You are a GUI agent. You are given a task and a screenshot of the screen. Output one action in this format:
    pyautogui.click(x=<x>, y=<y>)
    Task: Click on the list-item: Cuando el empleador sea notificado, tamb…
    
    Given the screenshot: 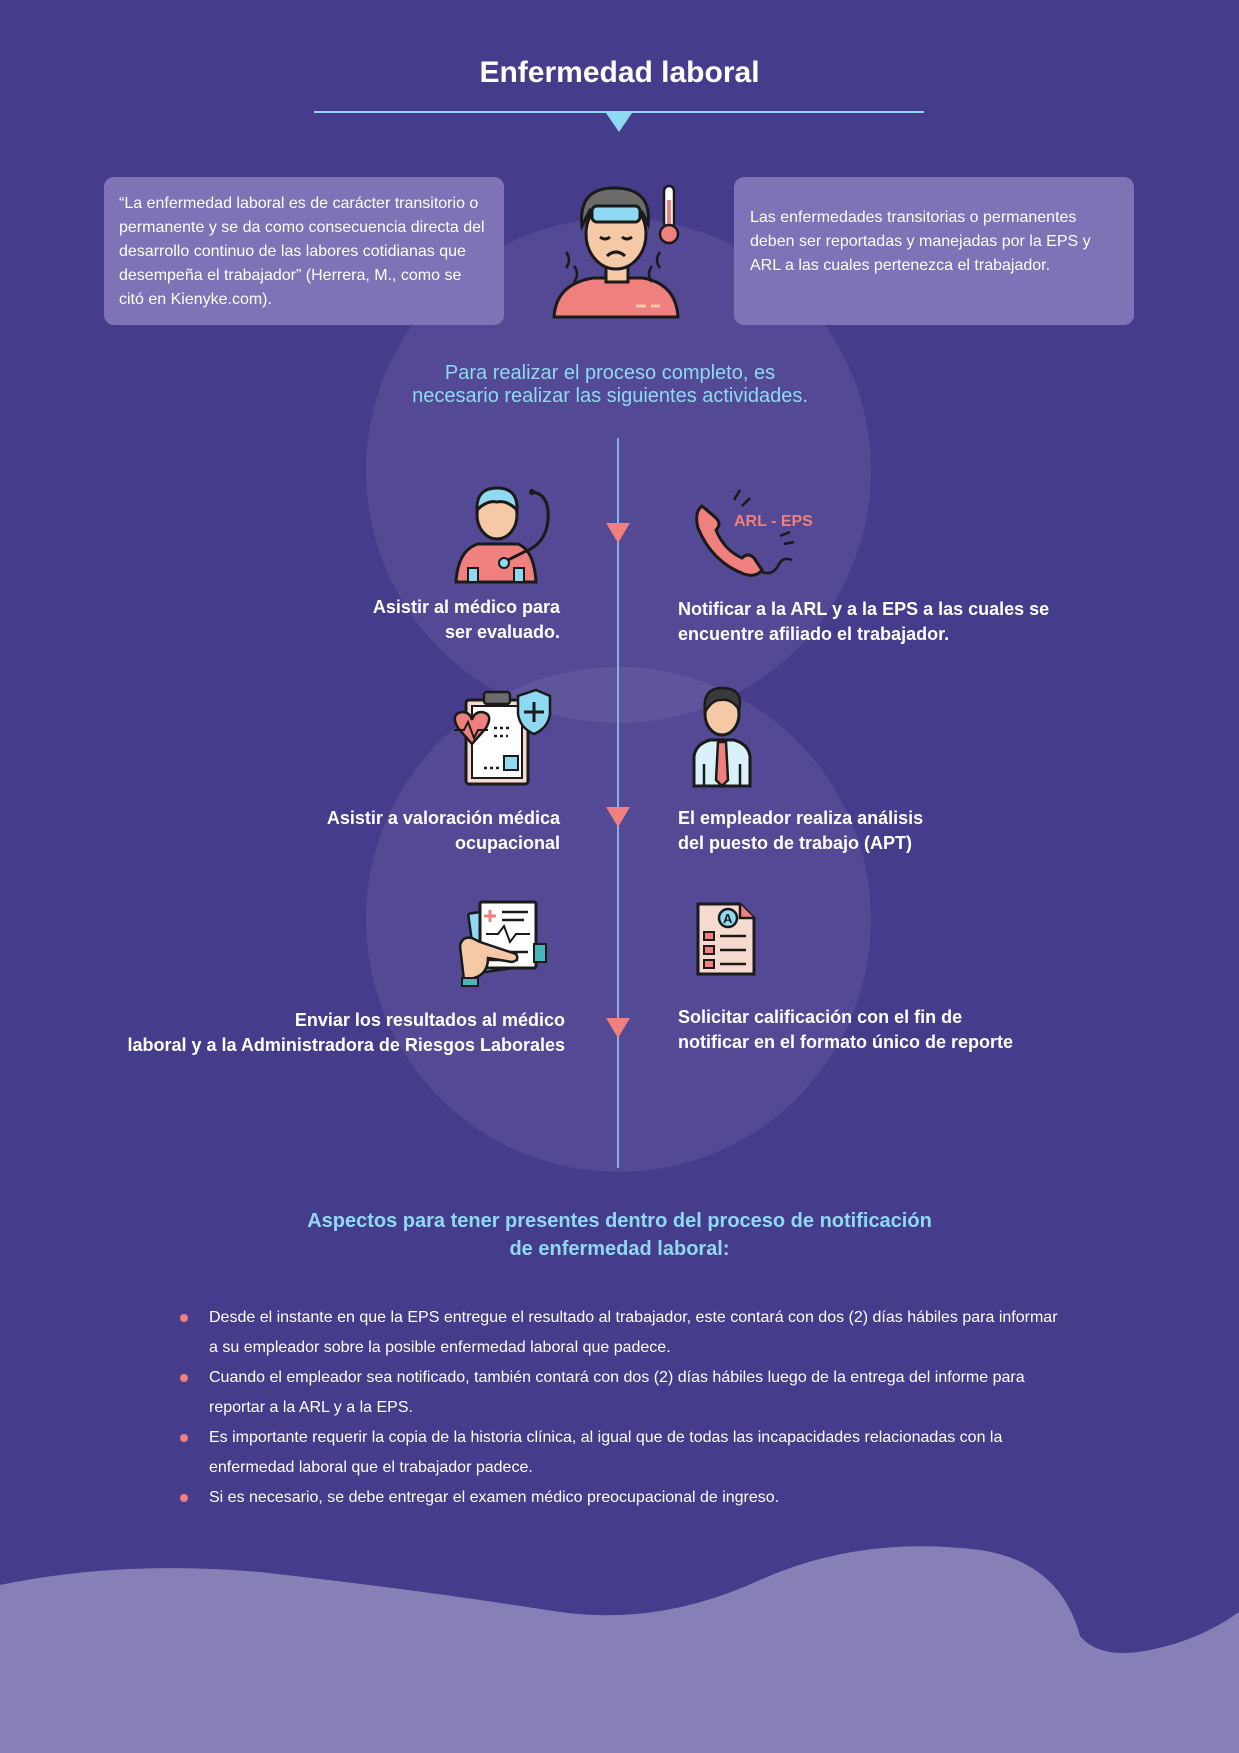 What is the action you would take?
    pyautogui.click(x=620, y=1393)
    